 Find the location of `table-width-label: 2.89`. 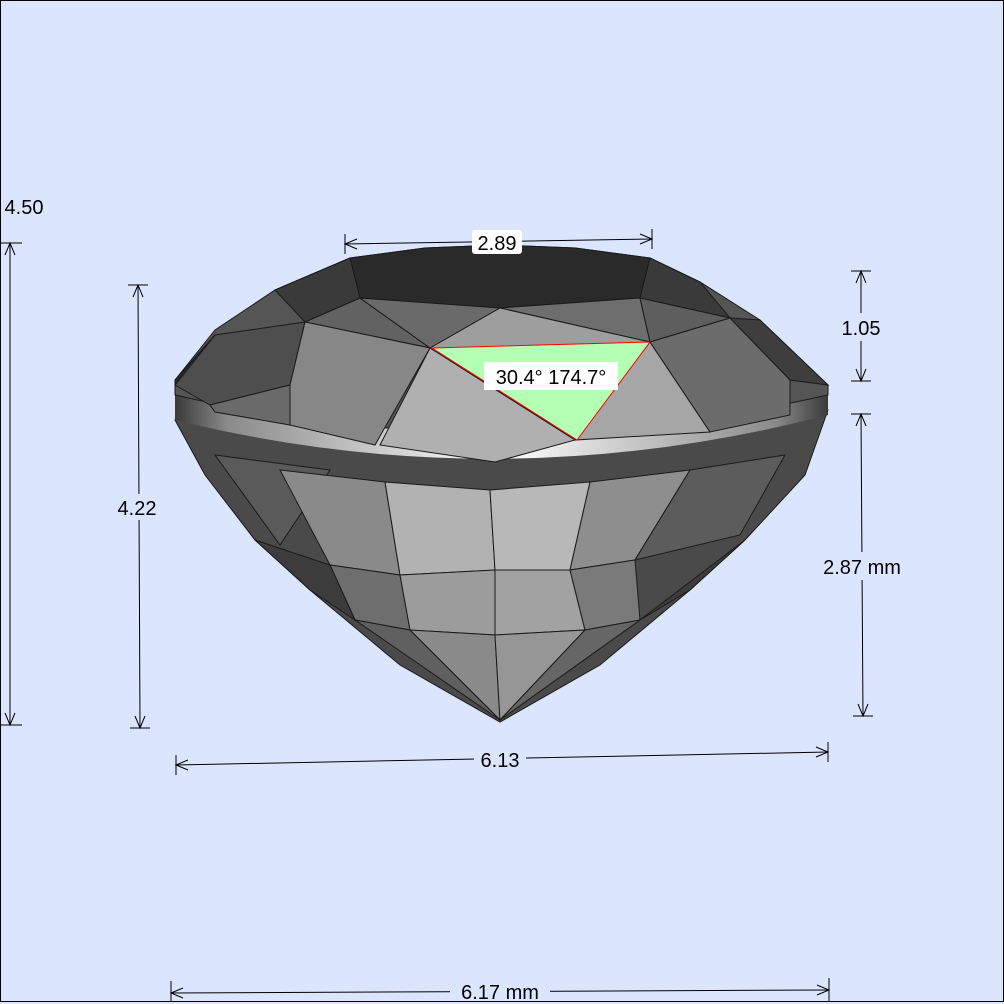

table-width-label: 2.89 is located at coordinates (497, 244).